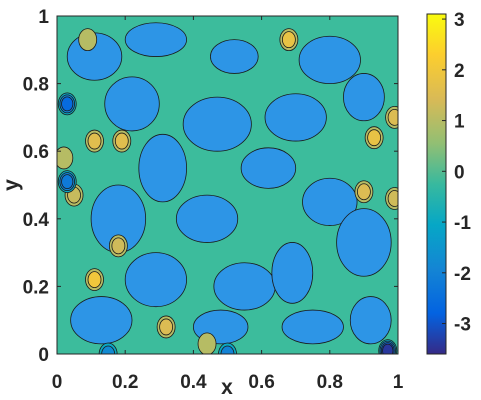 The width and height of the screenshot is (481, 400). I want to click on colorbar: -3 -2 -1 0 1 2 3, so click(448, 182).